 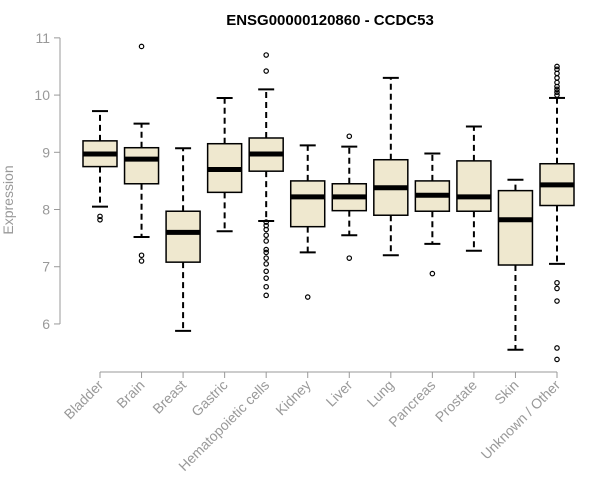 I want to click on y-tick-label: 9, so click(x=46, y=152).